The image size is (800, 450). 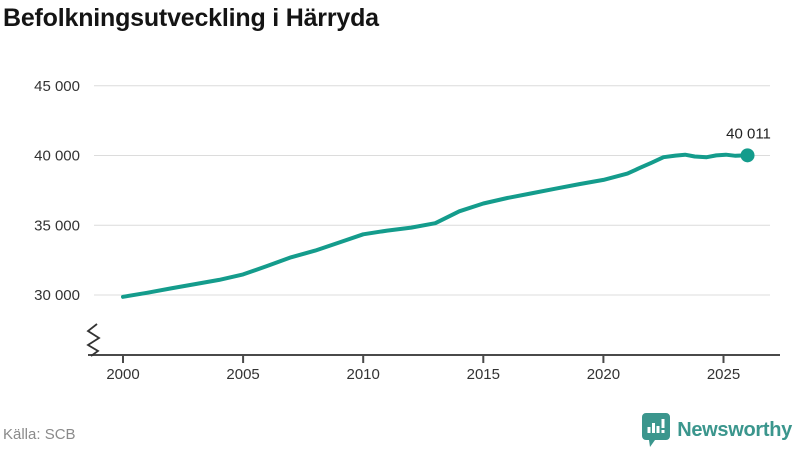 What do you see at coordinates (603, 374) in the screenshot?
I see `x-tick-label: 2020` at bounding box center [603, 374].